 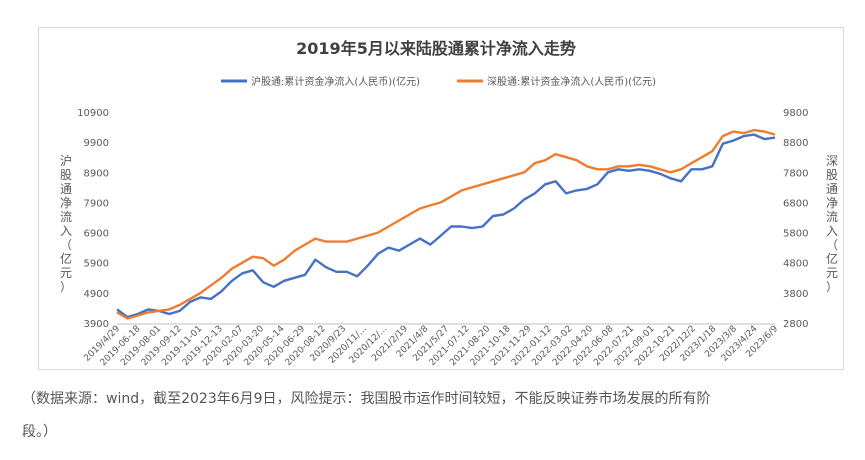 What do you see at coordinates (39, 432) in the screenshot?
I see `caption-line-2: 段。）` at bounding box center [39, 432].